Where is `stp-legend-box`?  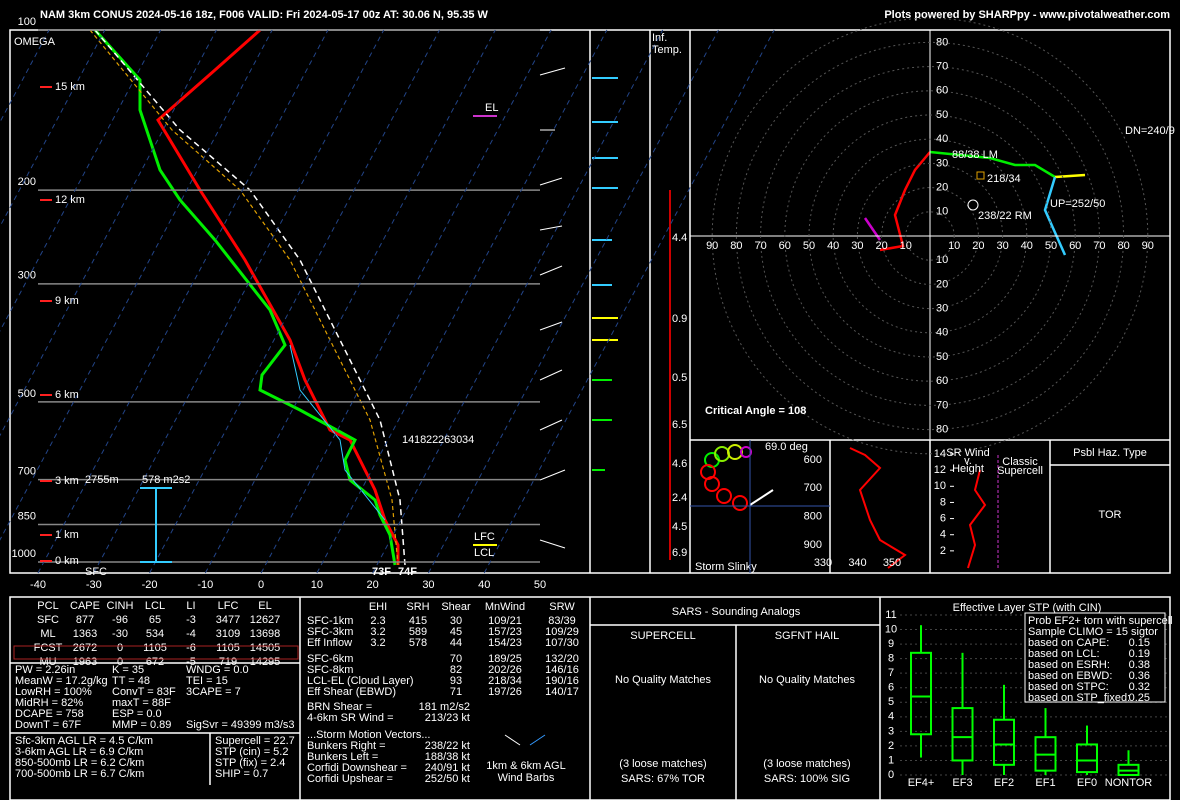 stp-legend-box is located at coordinates (1095, 657).